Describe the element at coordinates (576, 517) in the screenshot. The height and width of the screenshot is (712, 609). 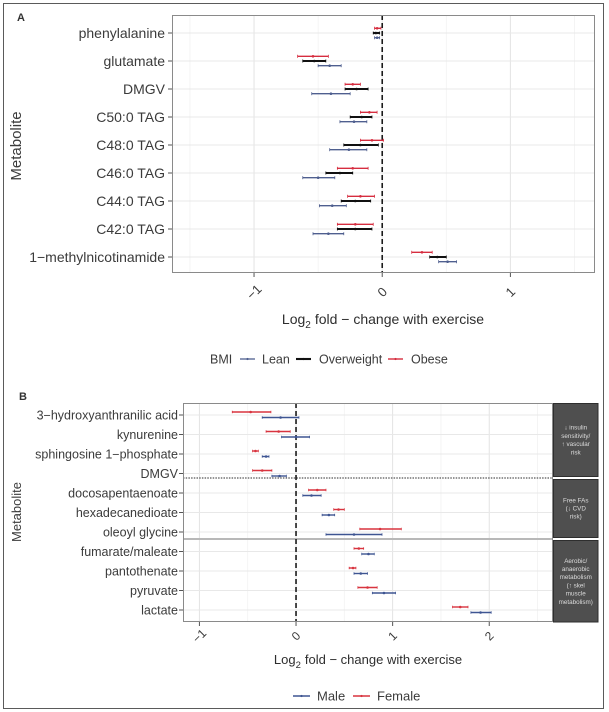
I see `facet-strip-label: risk)` at that location.